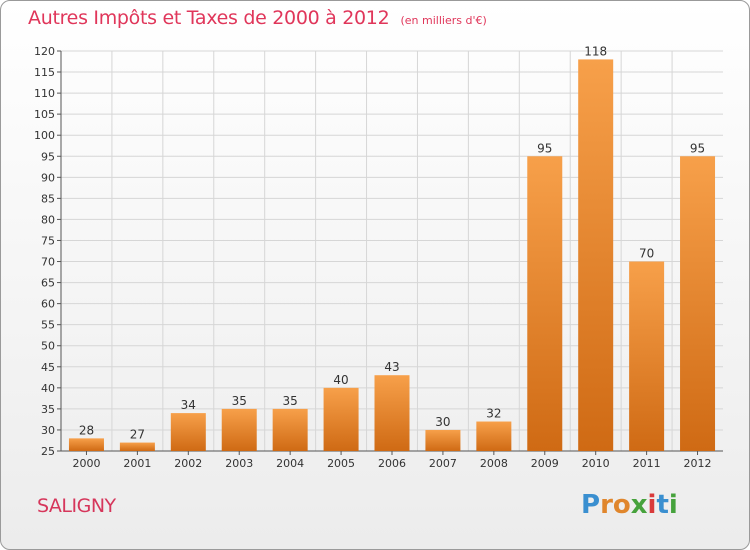 Image resolution: width=750 pixels, height=550 pixels. I want to click on y-tick-label: 90, so click(48, 177).